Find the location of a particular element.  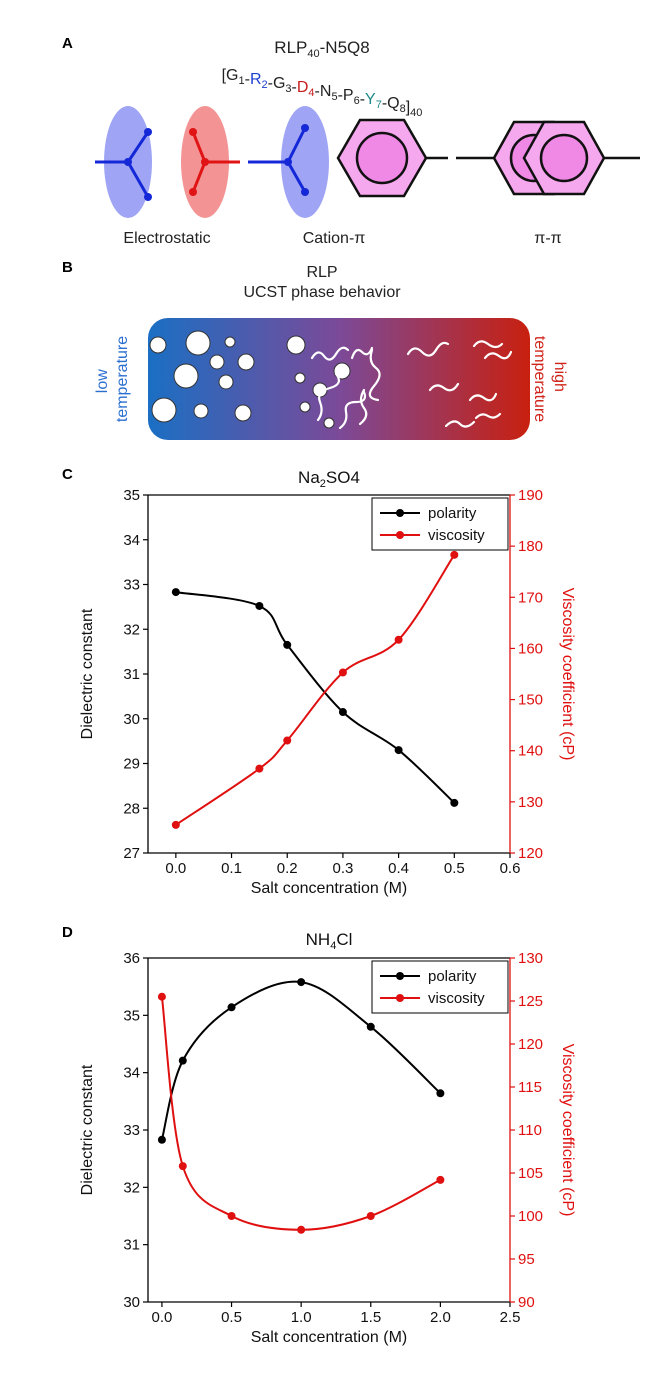

y-tick-label: 36 is located at coordinates (131, 958).